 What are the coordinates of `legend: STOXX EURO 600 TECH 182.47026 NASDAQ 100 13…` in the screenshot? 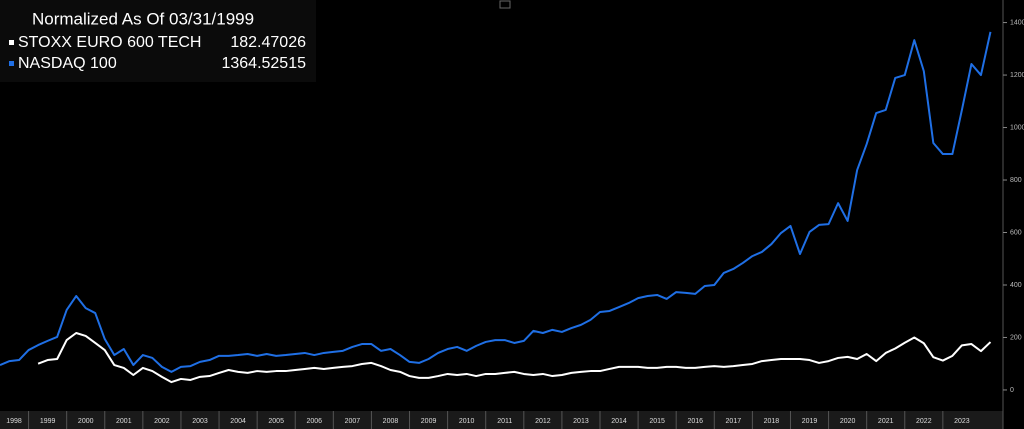 It's located at (157, 53).